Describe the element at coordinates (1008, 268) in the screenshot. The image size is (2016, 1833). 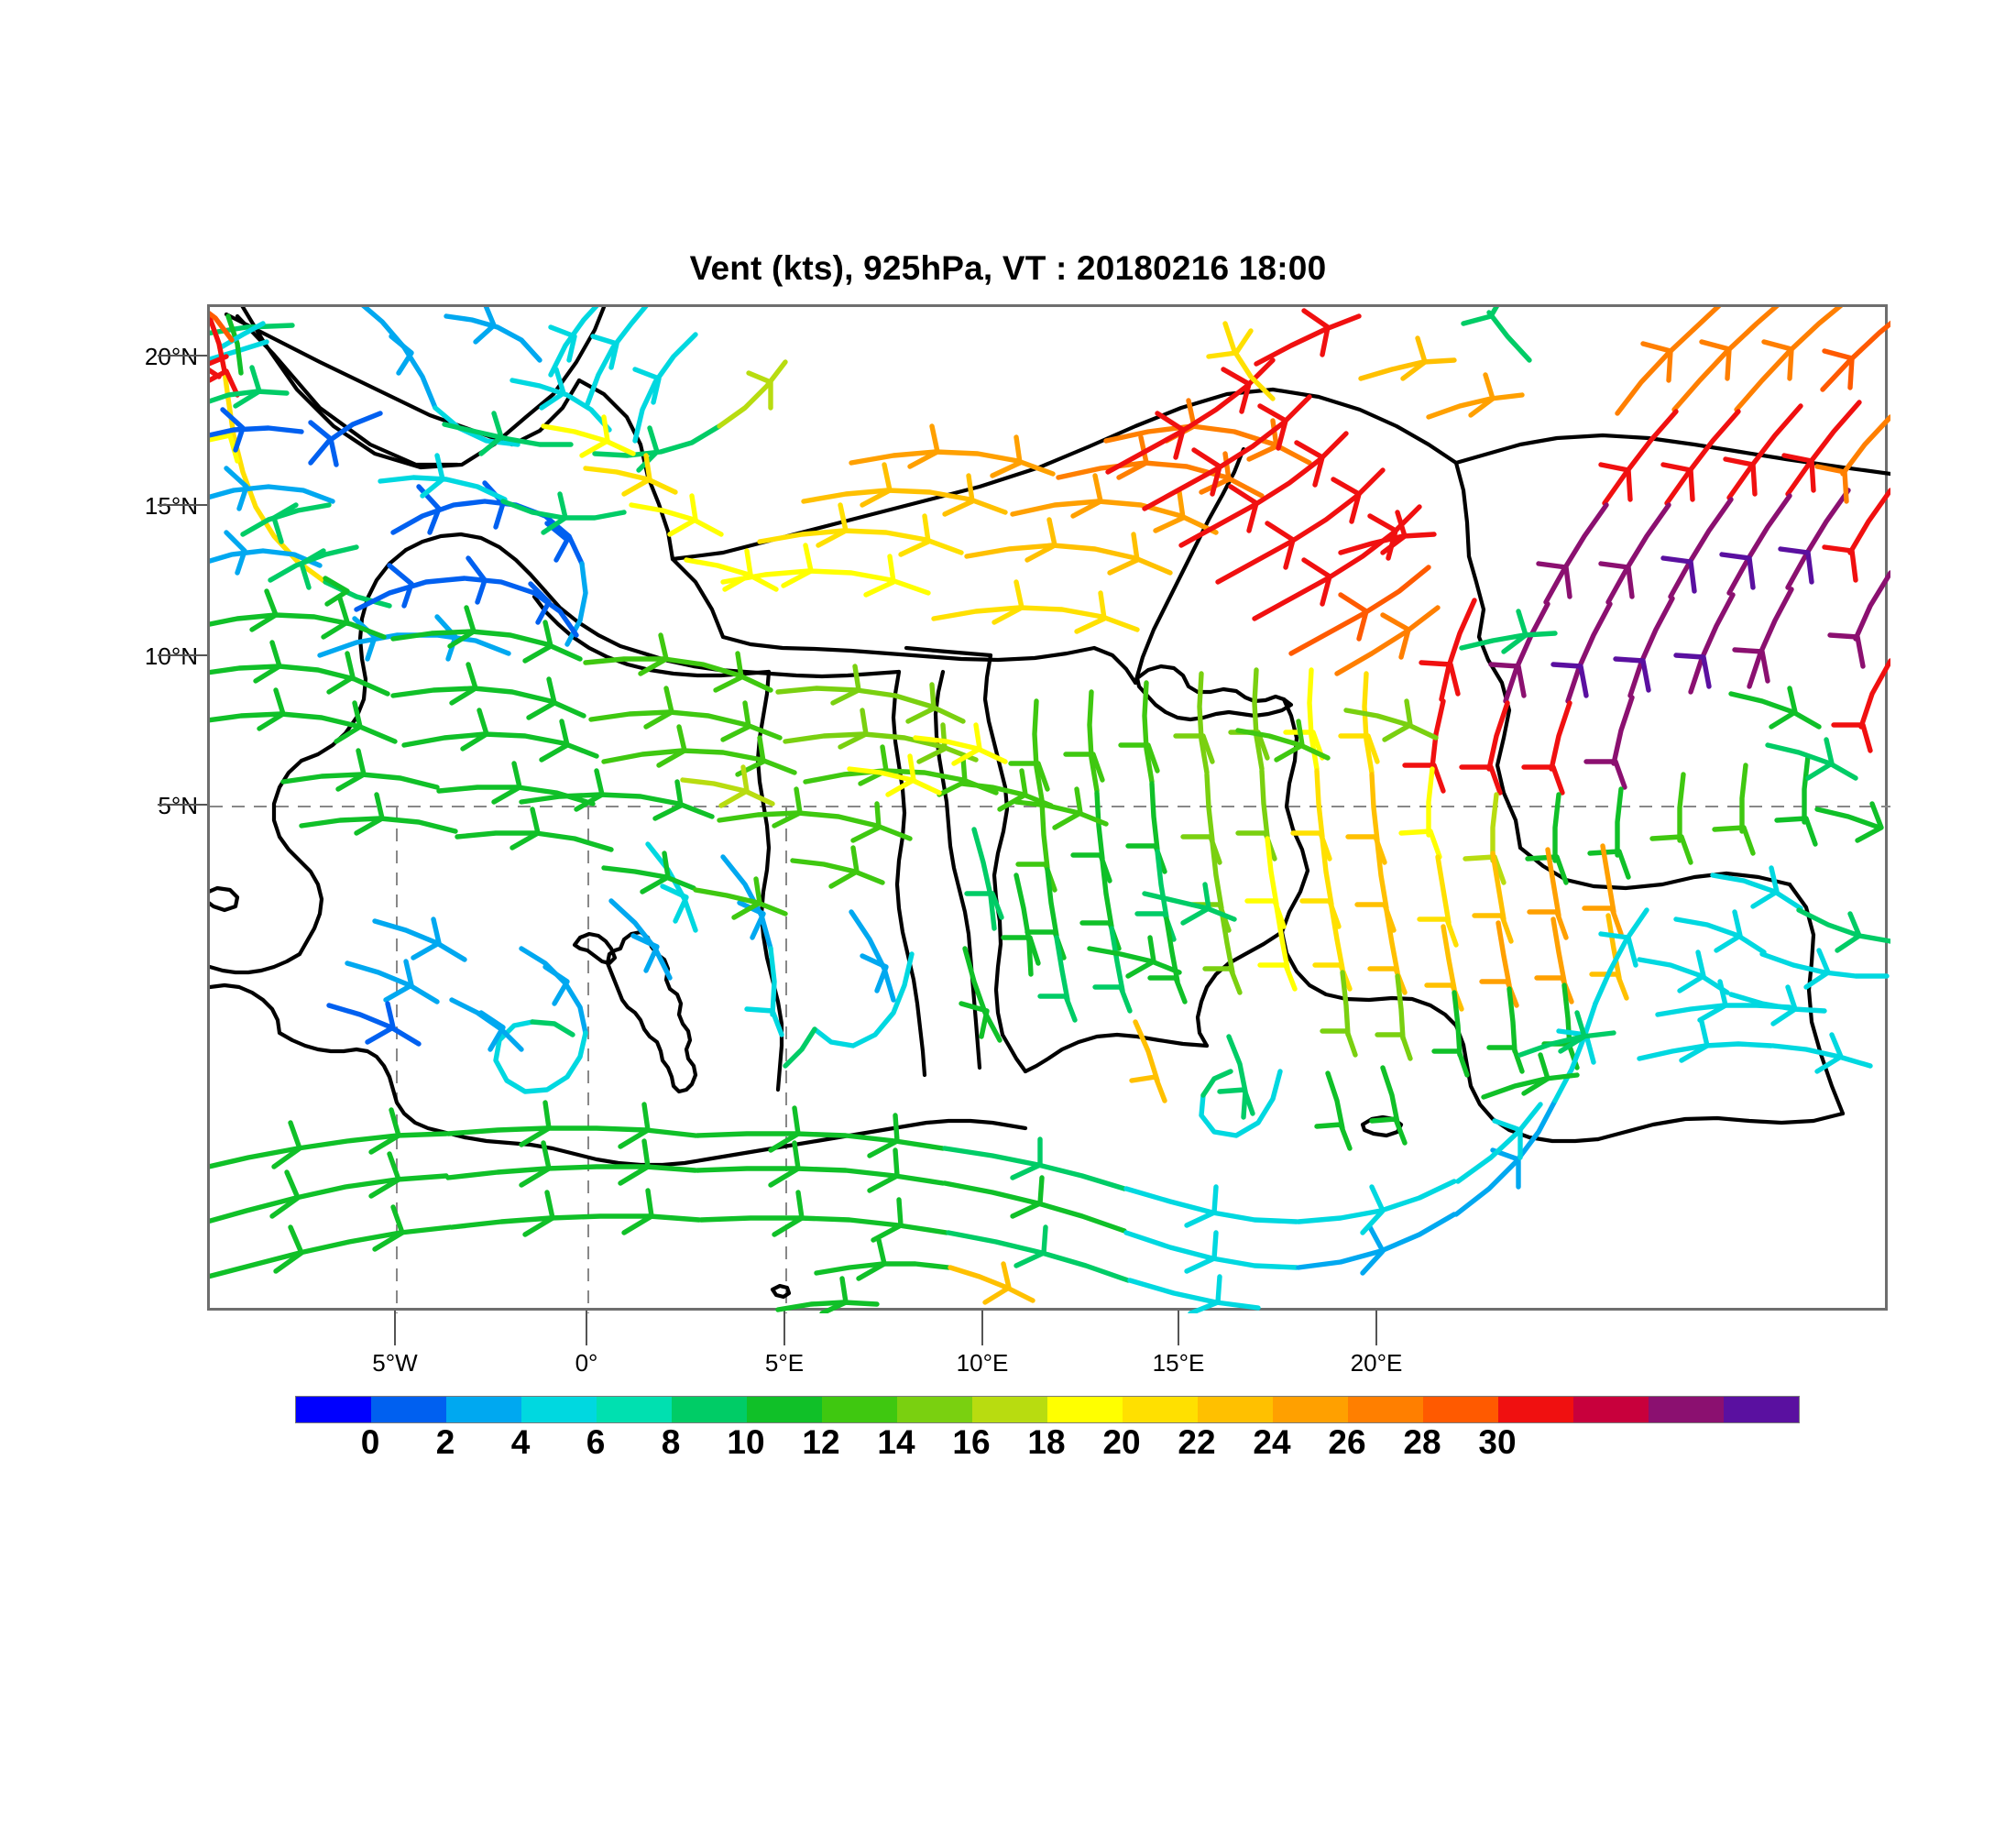
I see `chart-title: Vent (kts), 925hPa, VT : 20180216 18:00` at that location.